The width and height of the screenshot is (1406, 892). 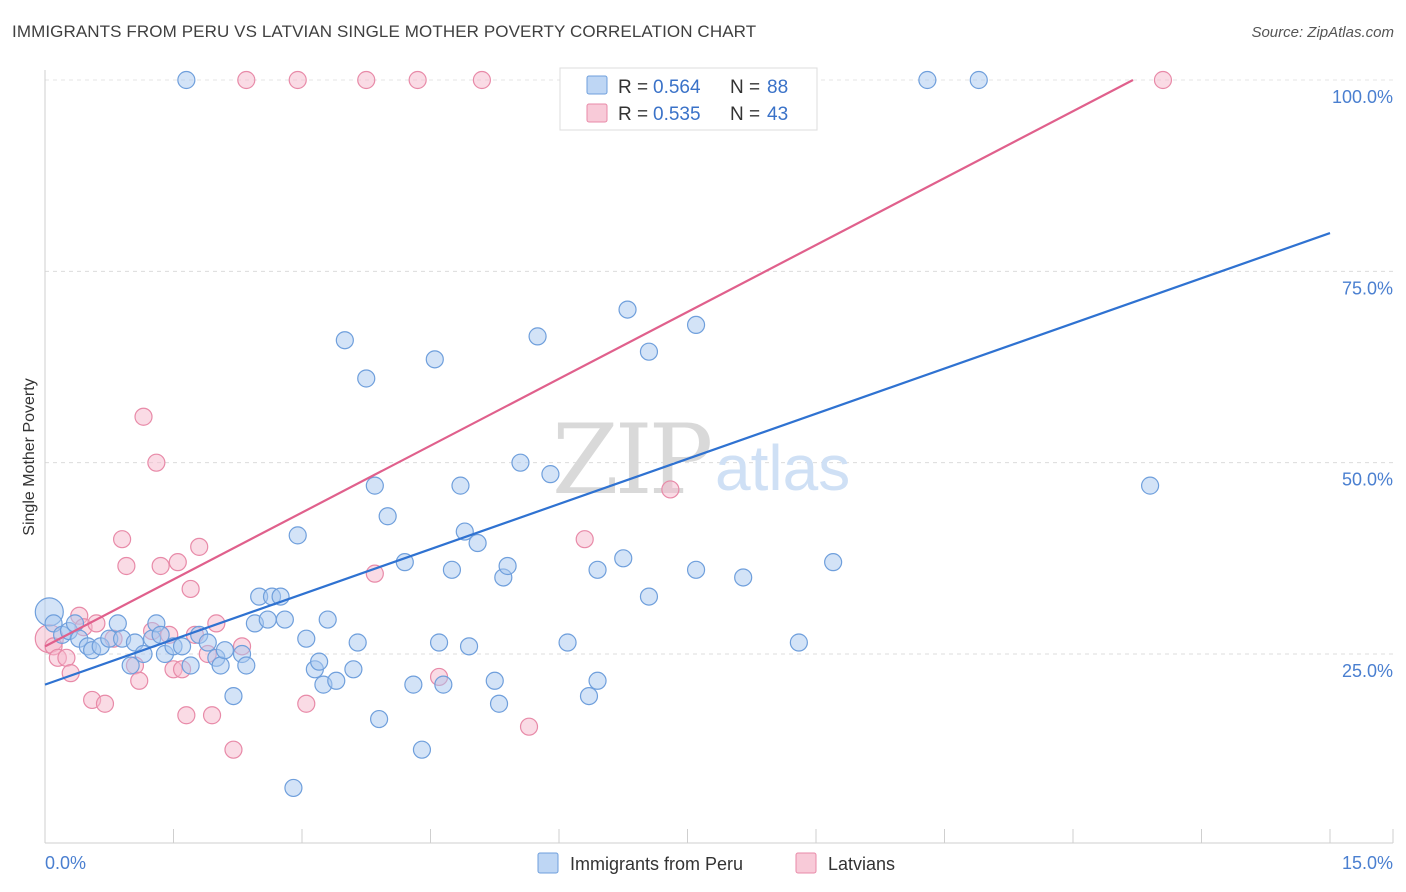 What do you see at coordinates (688, 99) in the screenshot?
I see `legend-box: R = 0.564 N = 88 R = 0.535 N = 43` at bounding box center [688, 99].